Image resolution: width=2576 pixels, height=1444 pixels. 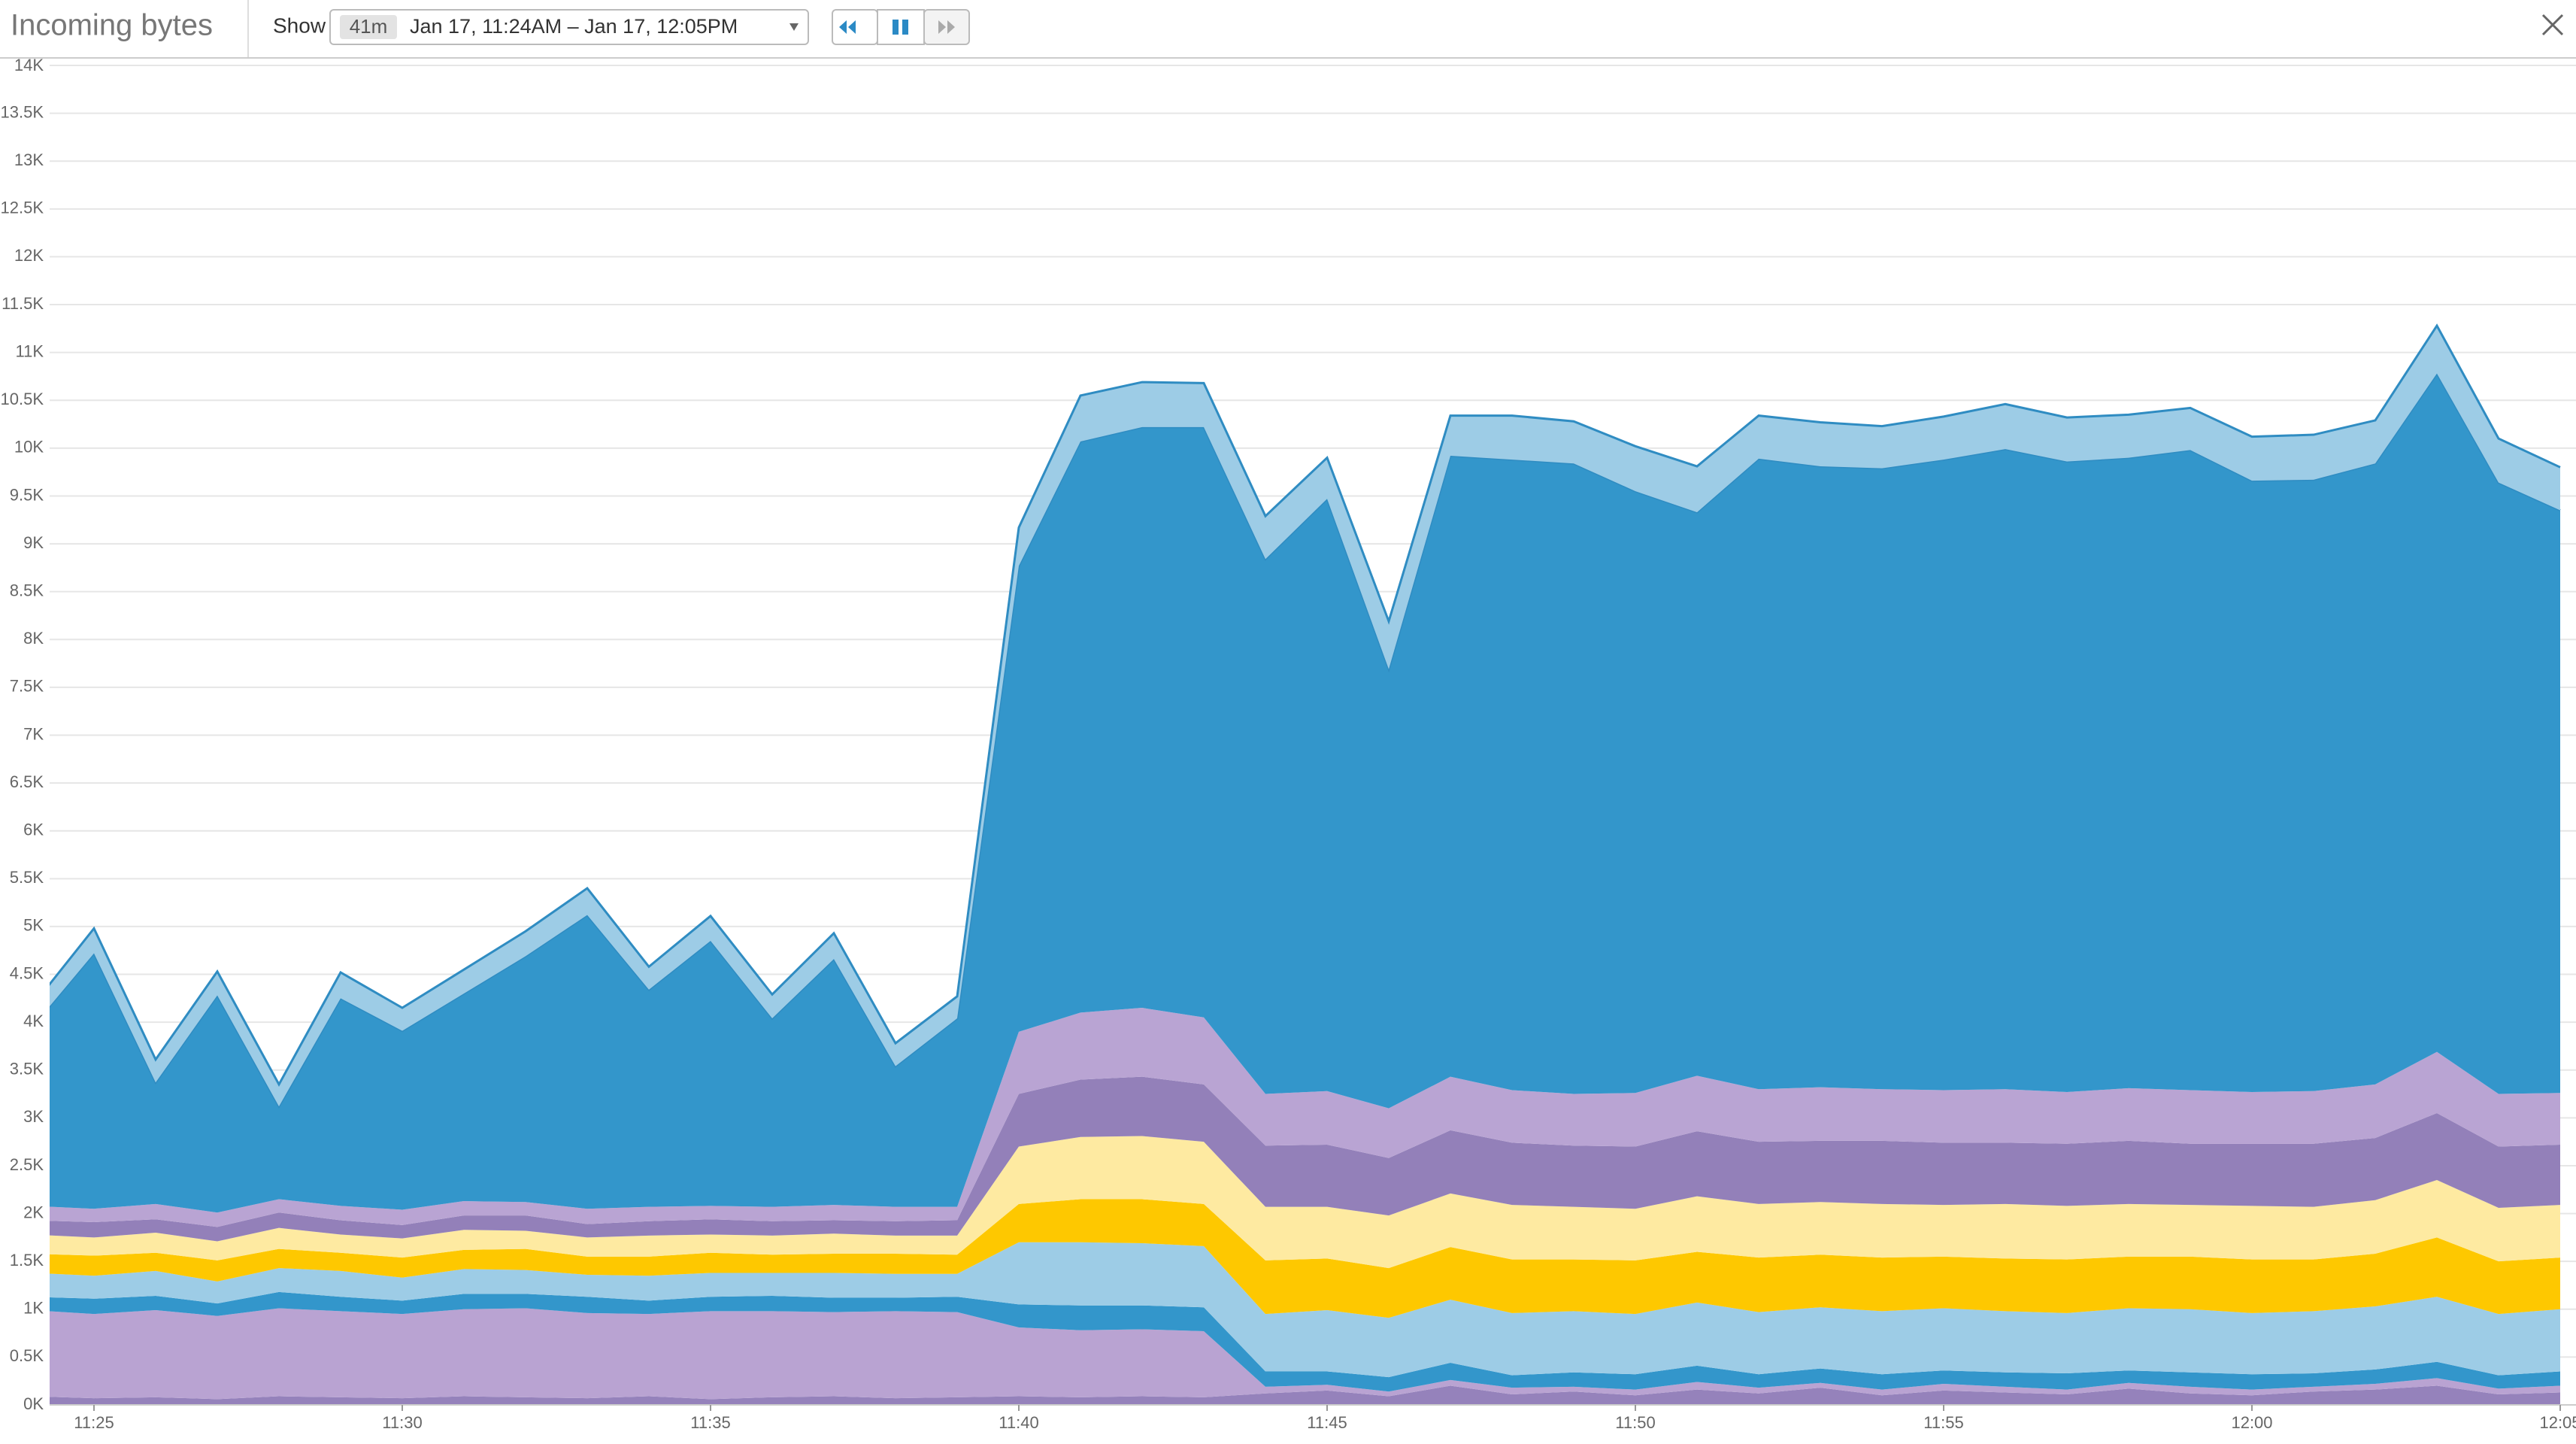 I want to click on y-tick-label: 12.5K, so click(x=22, y=208).